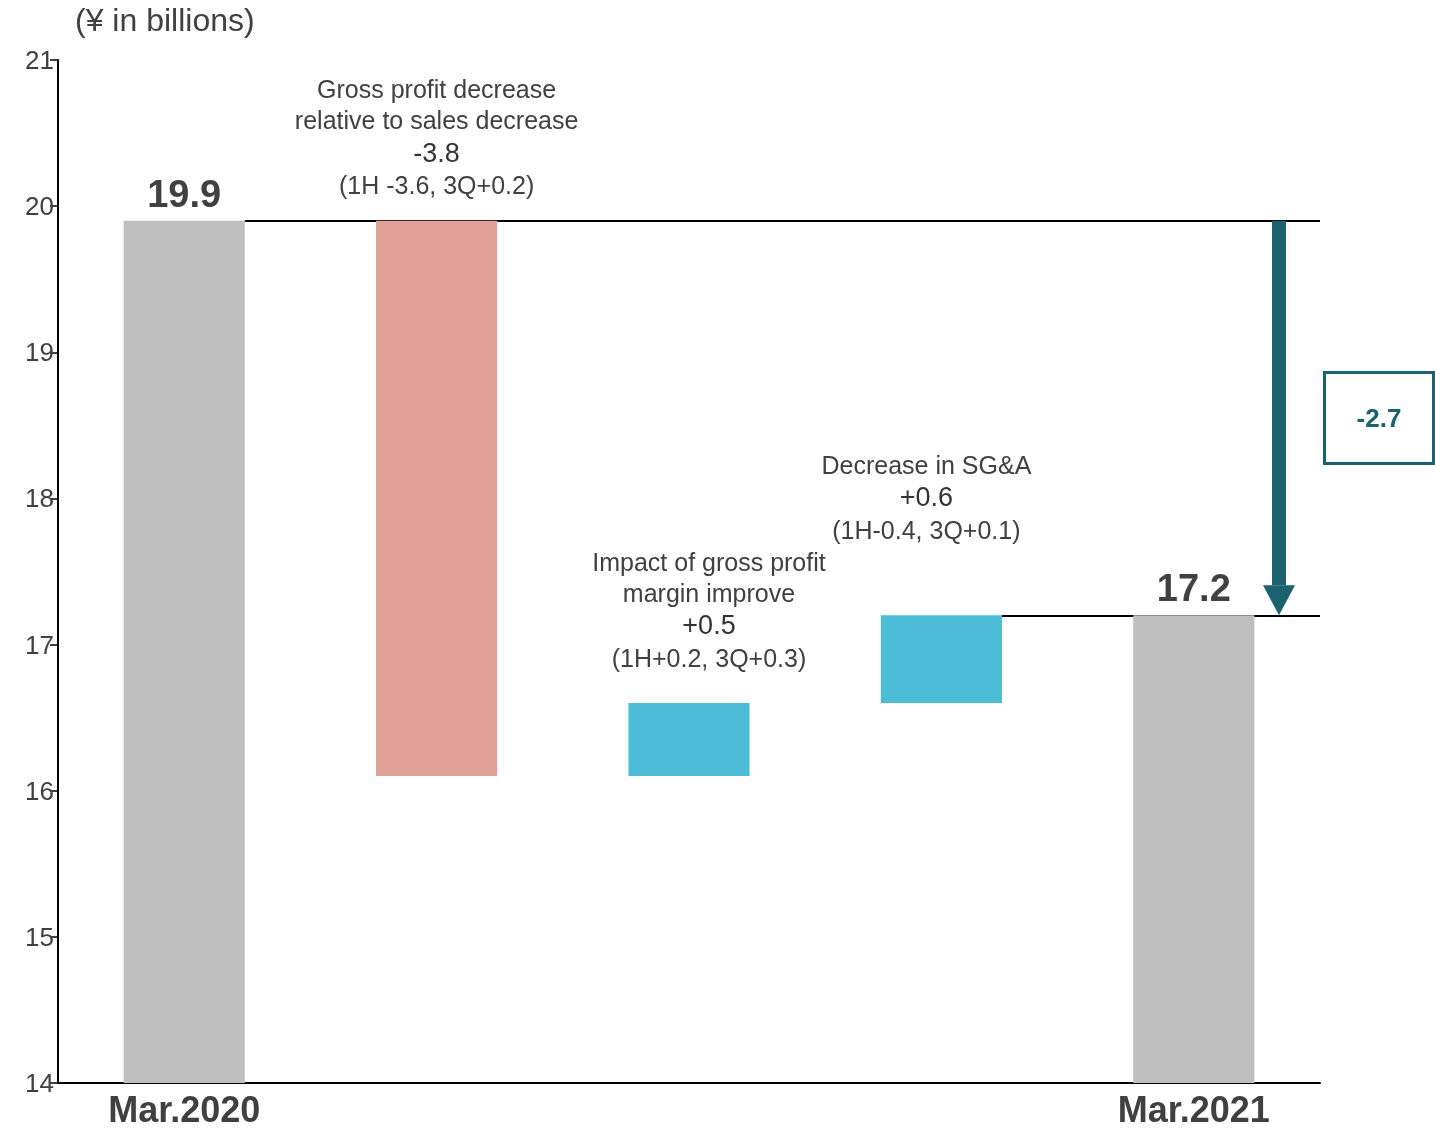 This screenshot has height=1133, width=1435. What do you see at coordinates (39, 206) in the screenshot?
I see `y-tick-label: 20` at bounding box center [39, 206].